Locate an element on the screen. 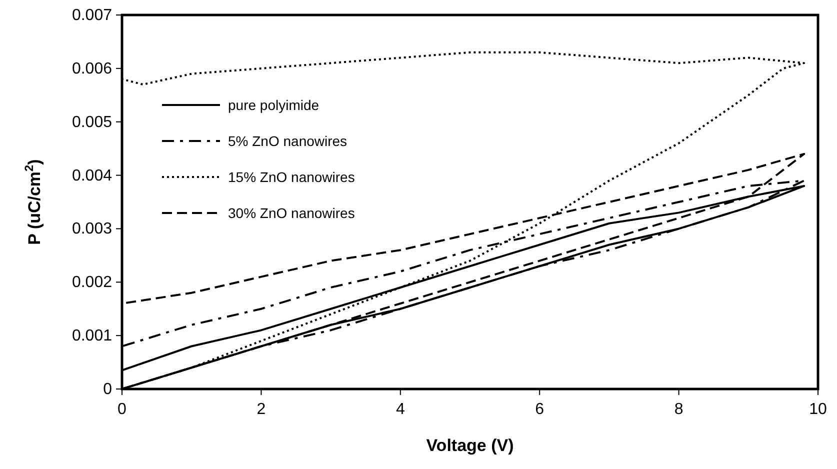  y-tick-label: 0 is located at coordinates (107, 389).